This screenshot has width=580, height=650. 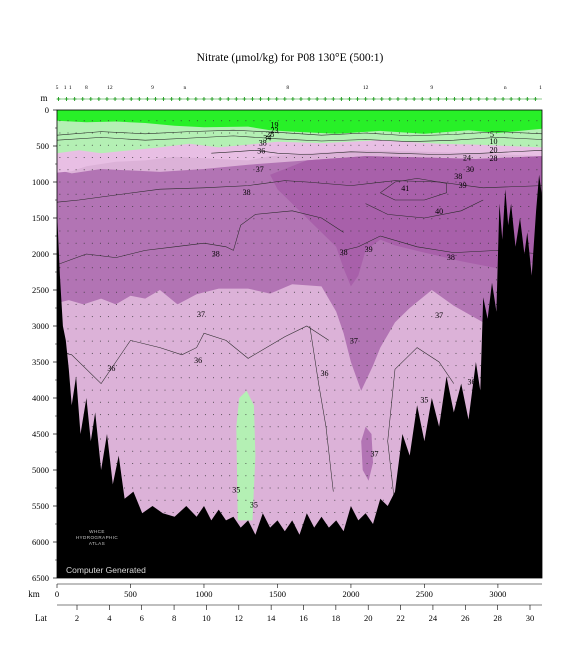 I want to click on watermark-line-2: HYDROGRAPHIC, so click(x=97, y=537).